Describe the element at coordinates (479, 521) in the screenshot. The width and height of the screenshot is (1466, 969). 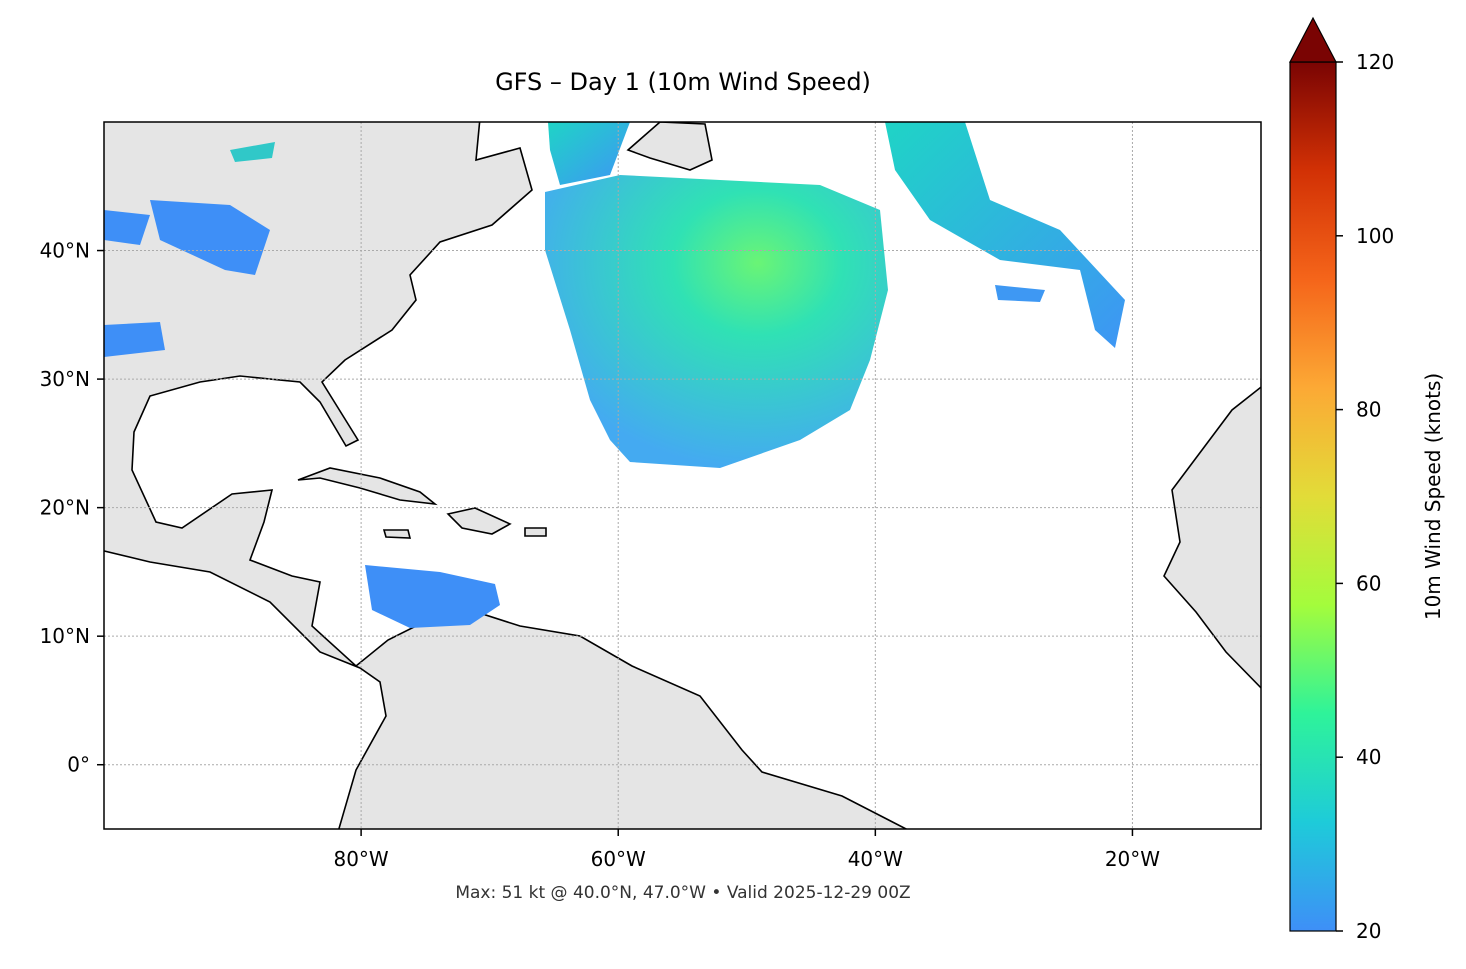
I see `hispaniola` at that location.